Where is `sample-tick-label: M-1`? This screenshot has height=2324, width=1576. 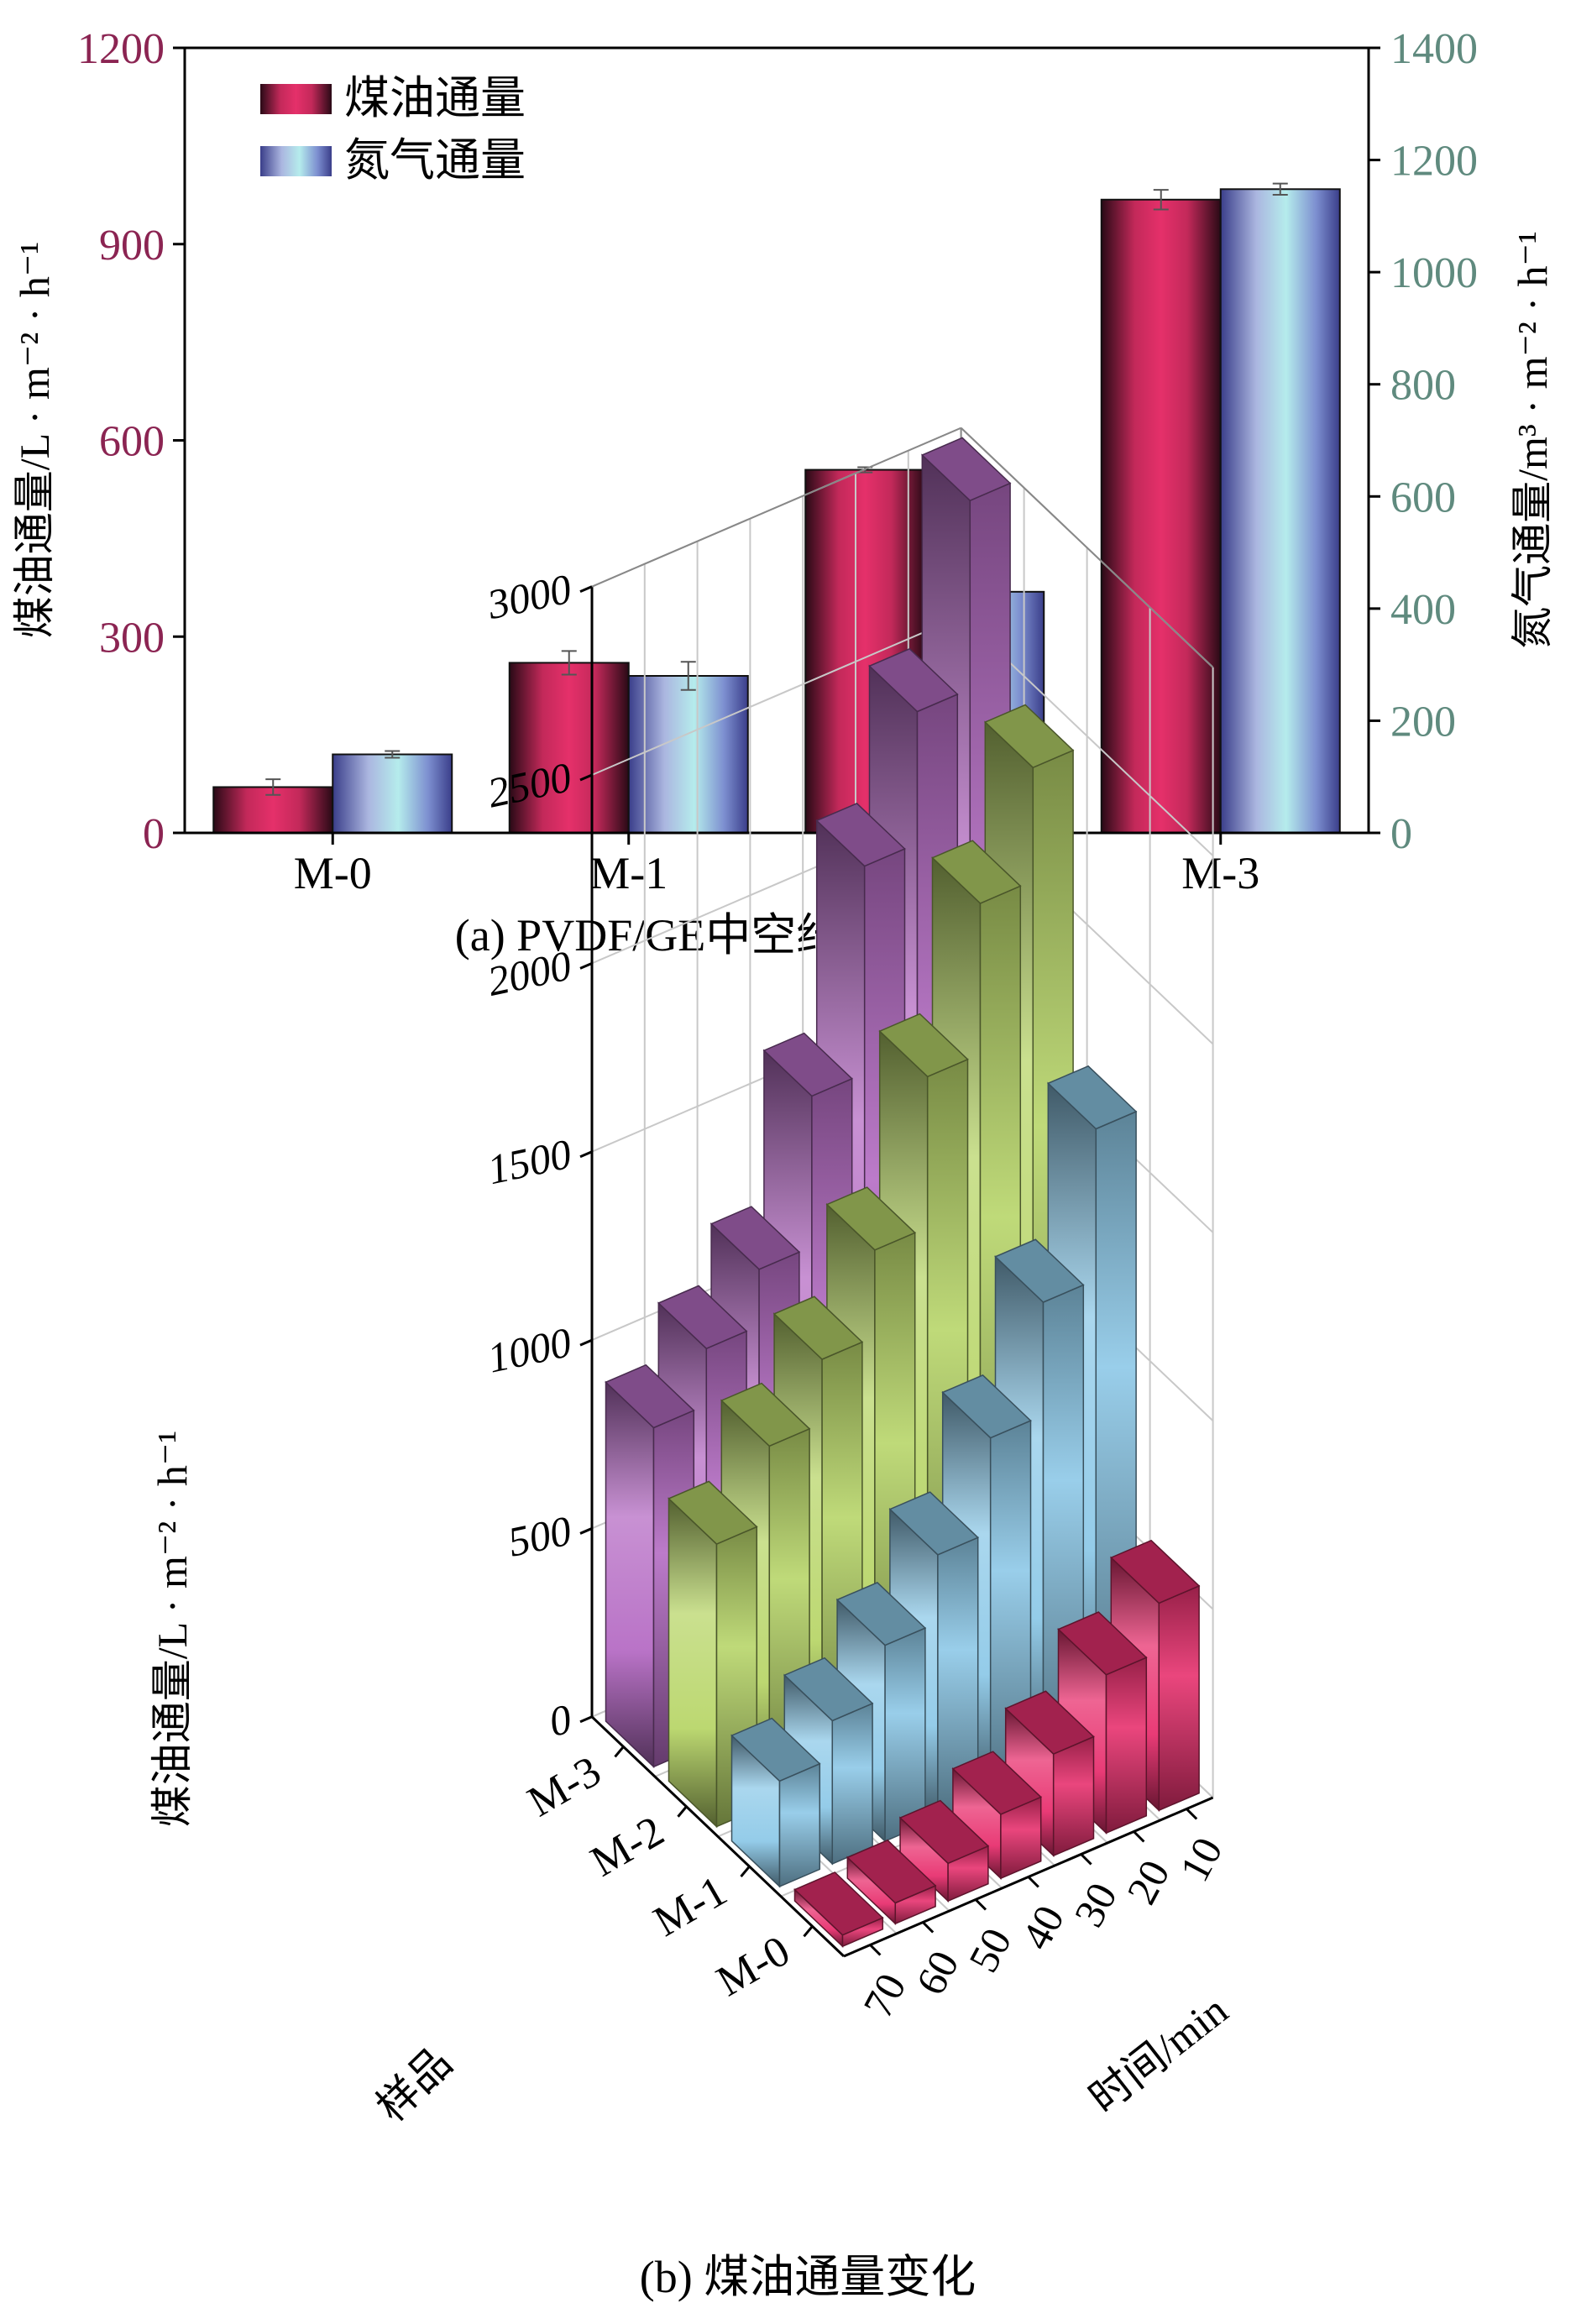
sample-tick-label: M-1 is located at coordinates (690, 1907).